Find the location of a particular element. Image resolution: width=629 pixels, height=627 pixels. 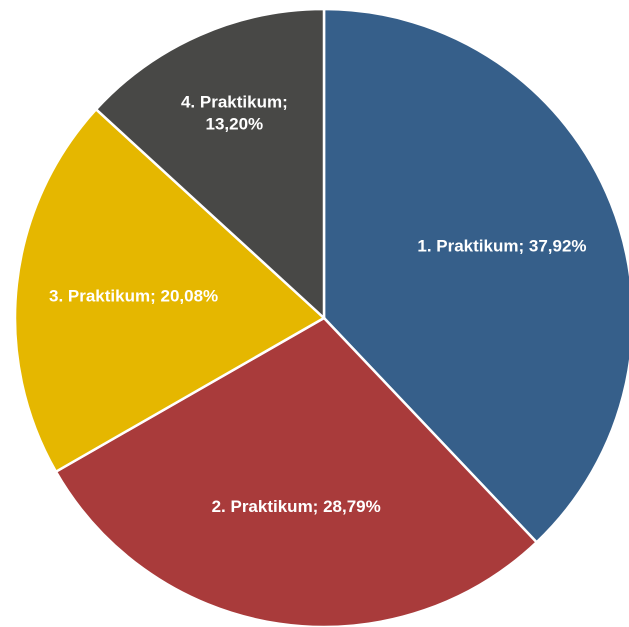

data-label-line: 4. Praktikum; is located at coordinates (234, 102).